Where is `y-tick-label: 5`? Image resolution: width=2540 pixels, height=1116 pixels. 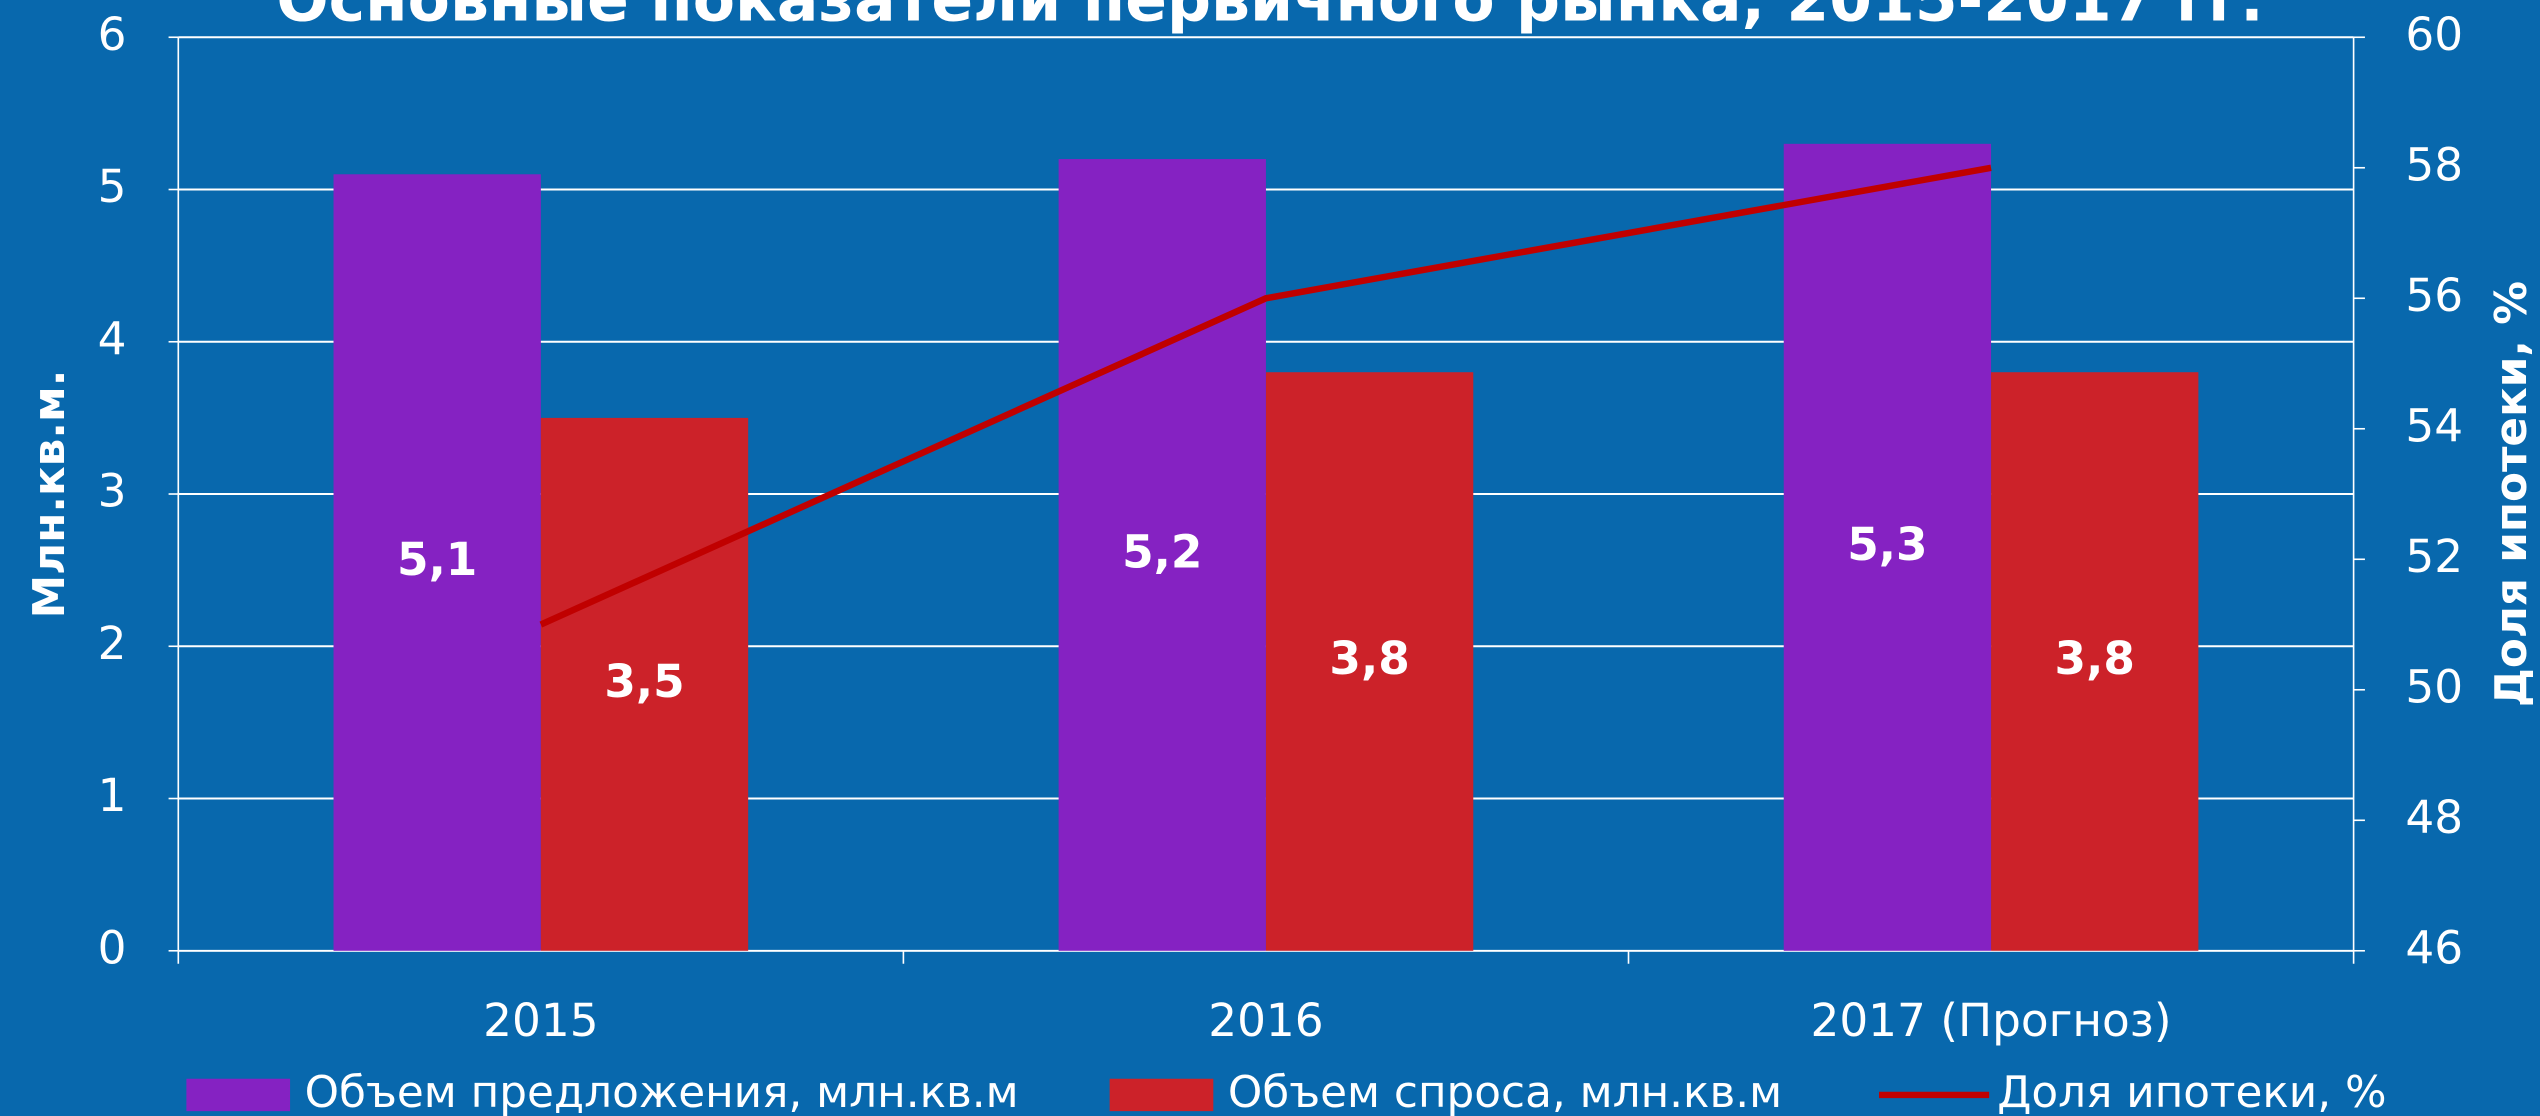 y-tick-label: 5 is located at coordinates (112, 186).